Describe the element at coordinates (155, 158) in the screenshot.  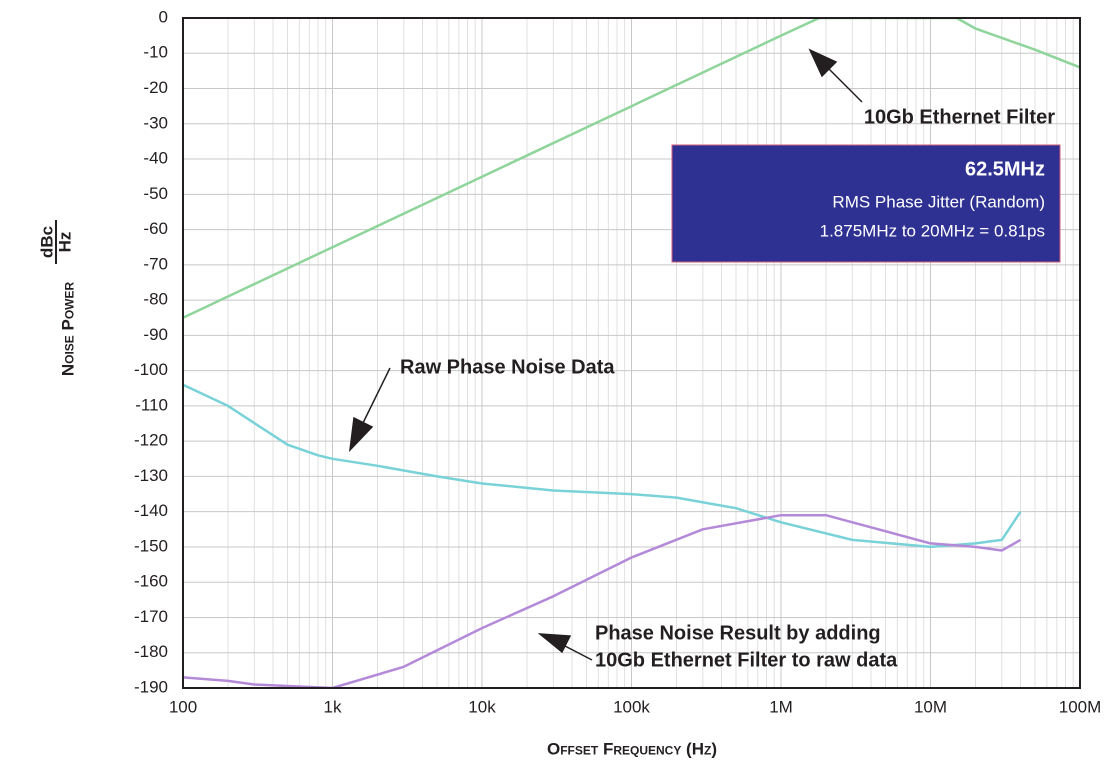
I see `y-tick-label: -40` at that location.